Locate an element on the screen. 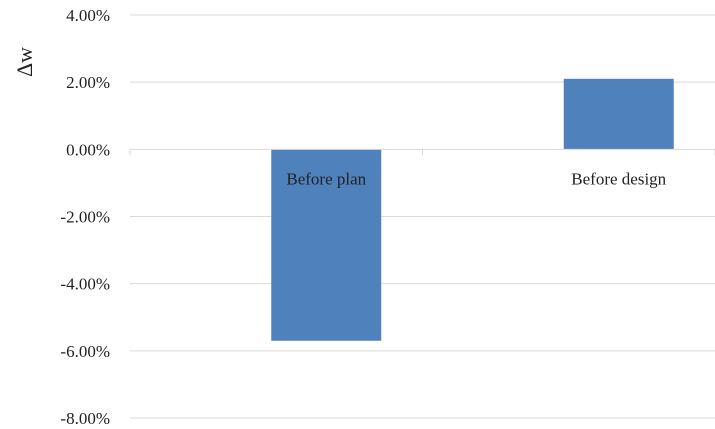  y-tick-label: 4.00% is located at coordinates (88, 15).